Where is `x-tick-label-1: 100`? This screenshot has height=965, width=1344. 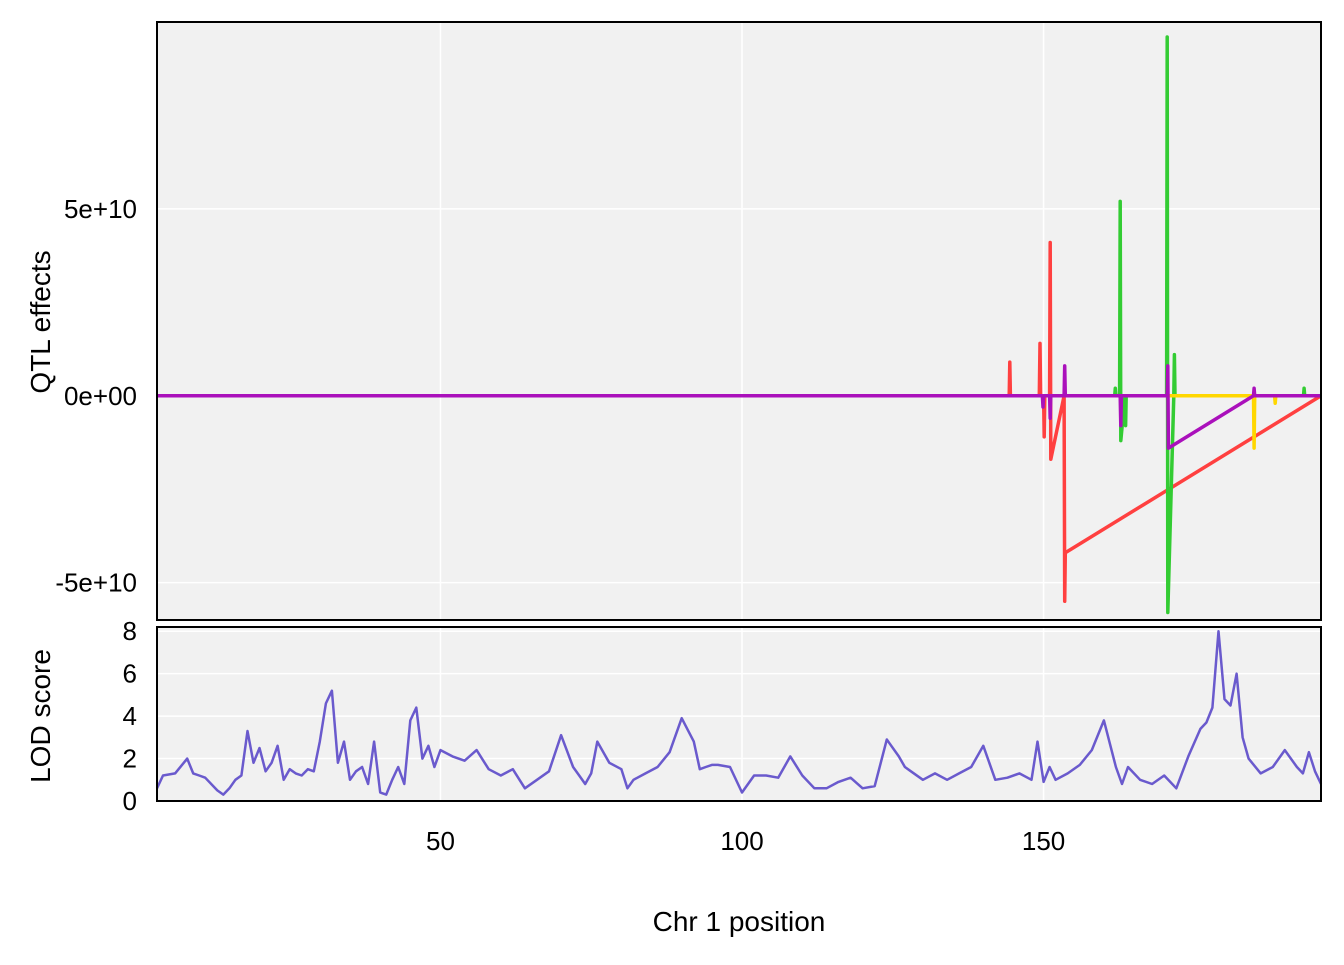 x-tick-label-1: 100 is located at coordinates (741, 841).